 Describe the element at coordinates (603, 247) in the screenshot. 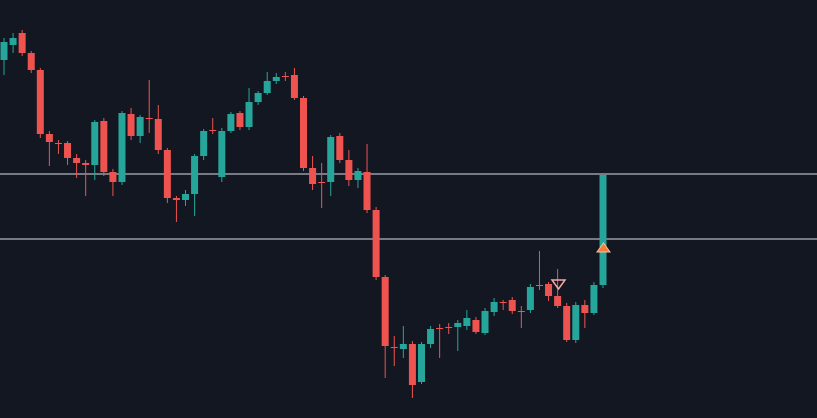

I see `buy-marker` at that location.